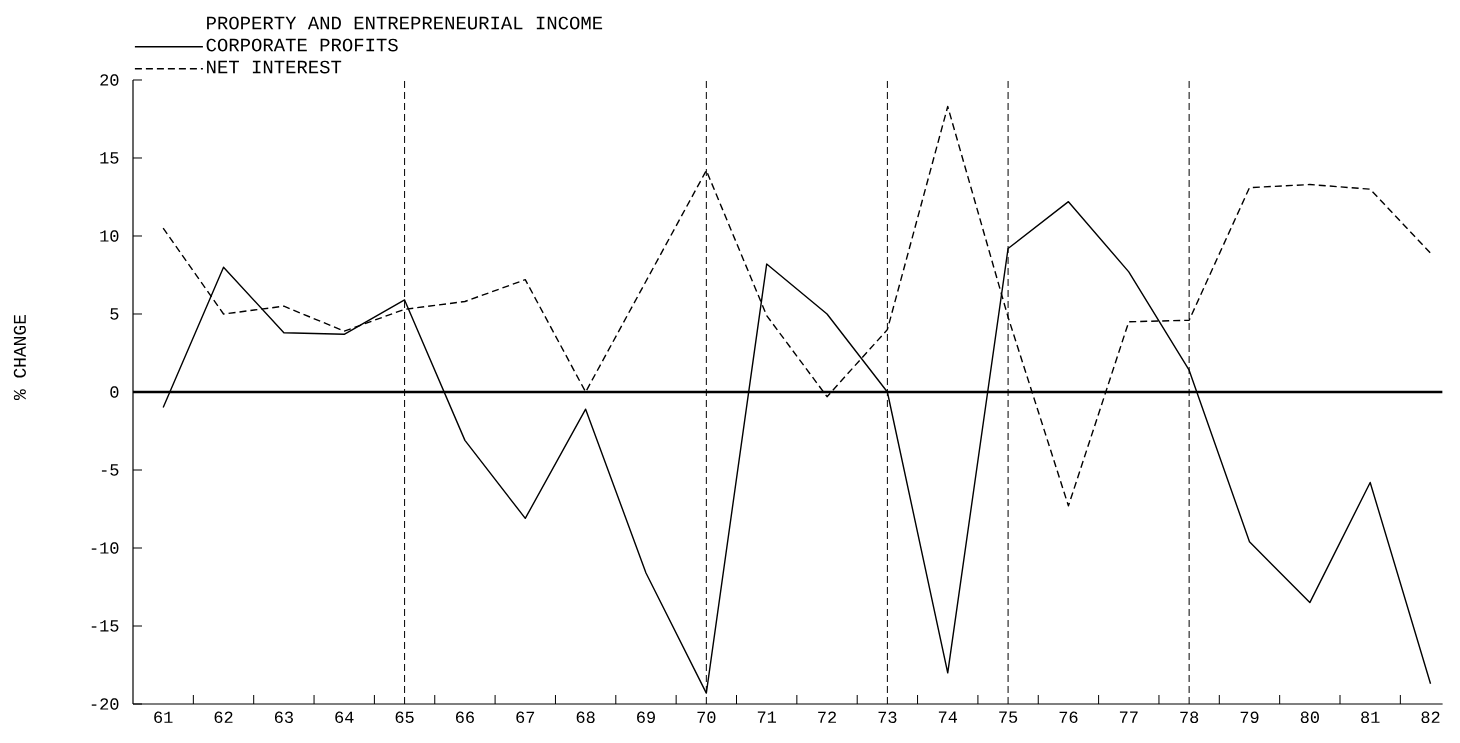  Describe the element at coordinates (405, 23) in the screenshot. I see `legend-title: PROPERTY AND ENTREPRENEURIAL INCOME` at that location.